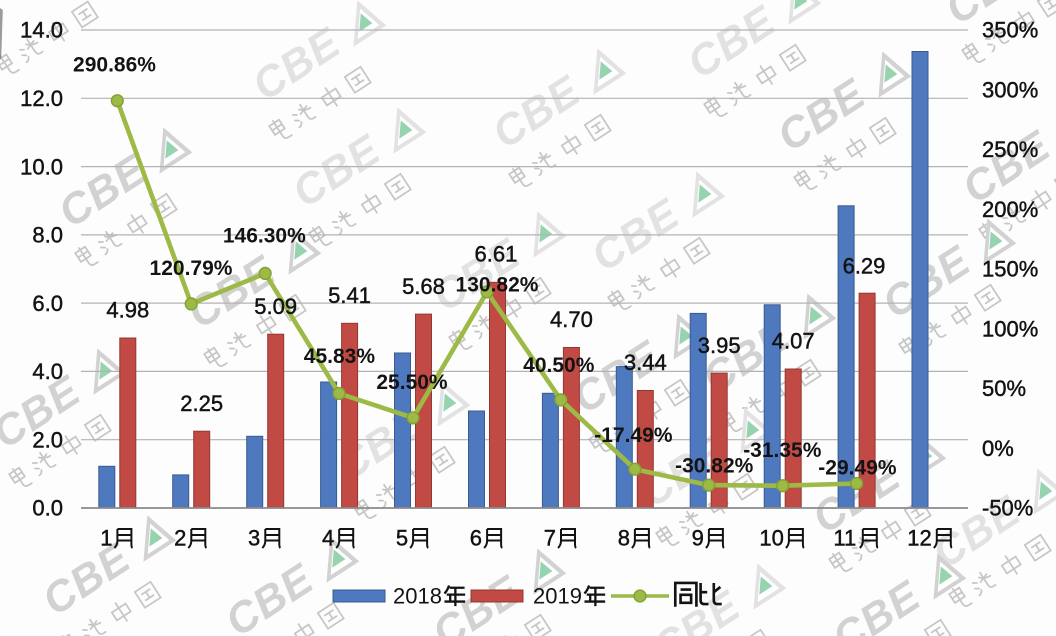 This screenshot has width=1056, height=636. Describe the element at coordinates (864, 266) in the screenshot. I see `svg-text: 6.29` at that location.